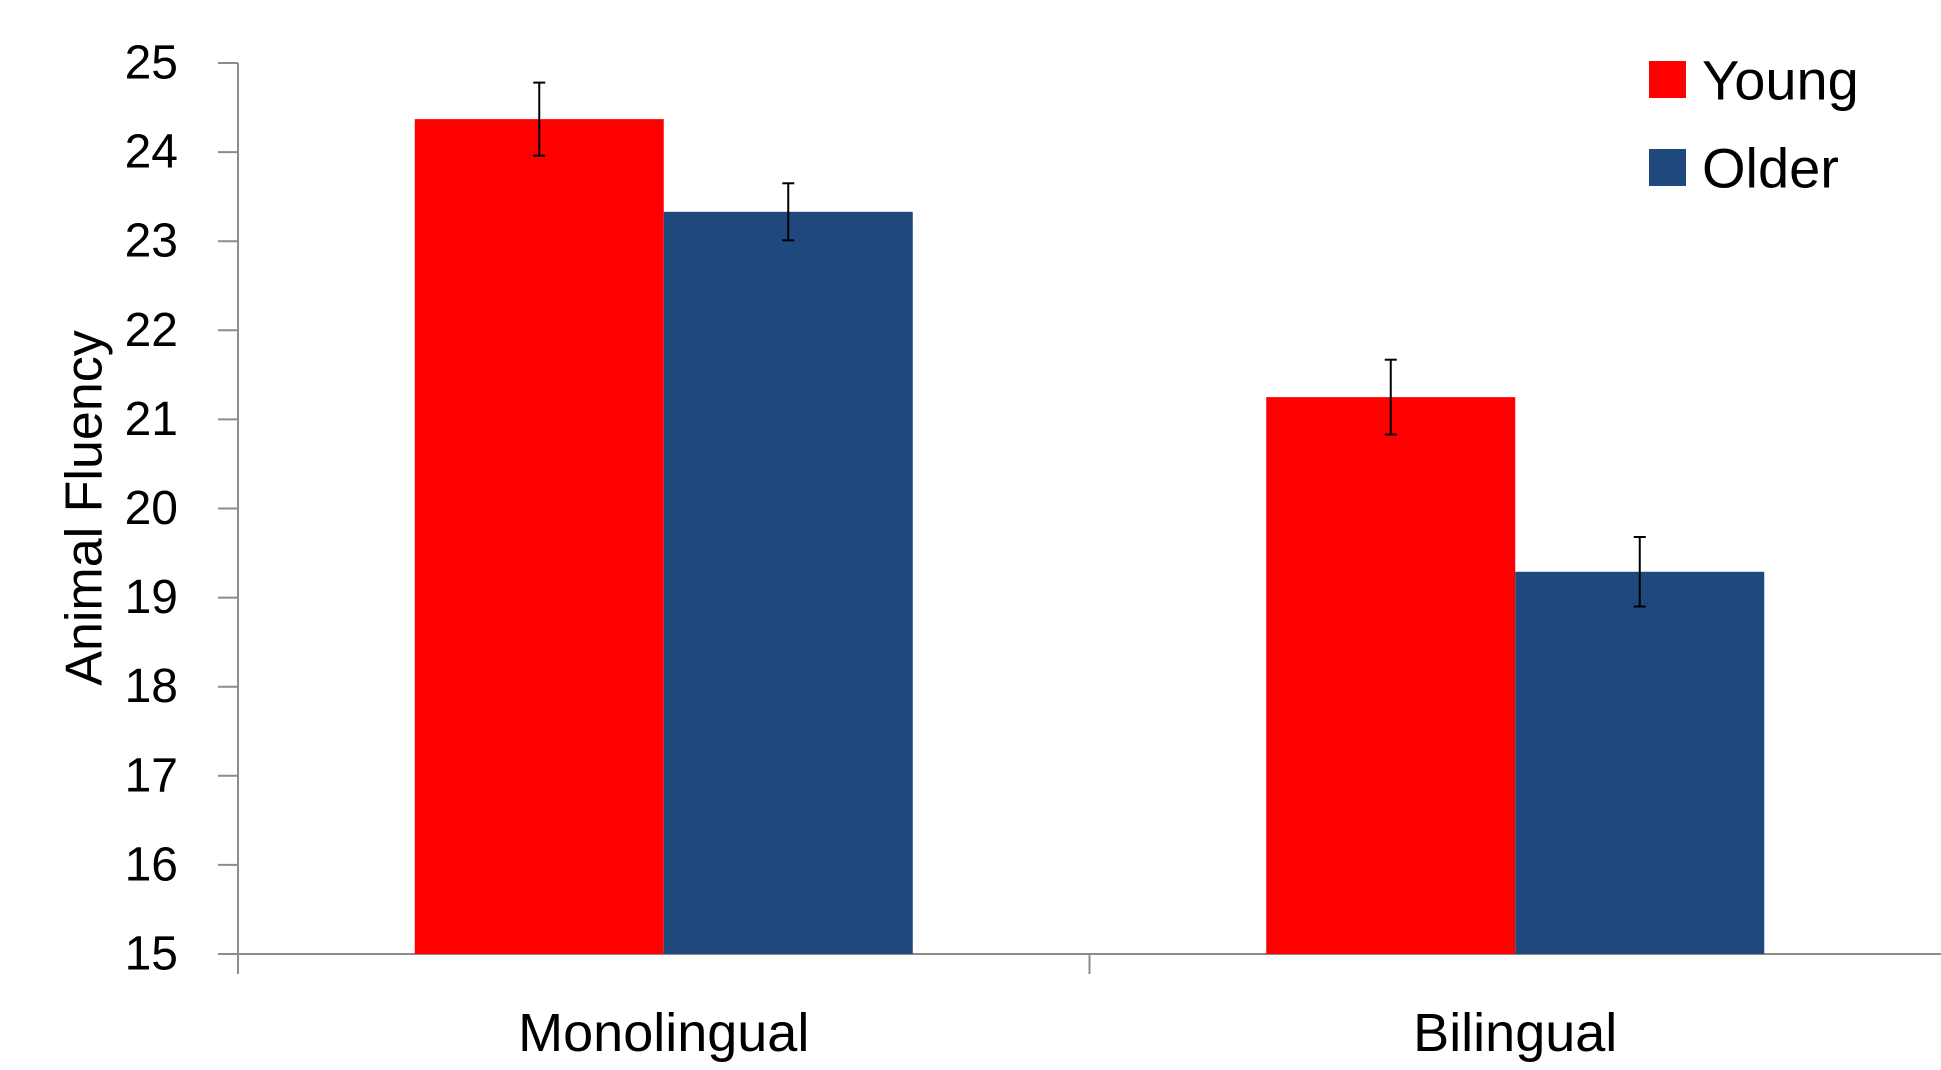 This screenshot has height=1070, width=1941. What do you see at coordinates (151, 686) in the screenshot?
I see `y-tick-label: 18` at bounding box center [151, 686].